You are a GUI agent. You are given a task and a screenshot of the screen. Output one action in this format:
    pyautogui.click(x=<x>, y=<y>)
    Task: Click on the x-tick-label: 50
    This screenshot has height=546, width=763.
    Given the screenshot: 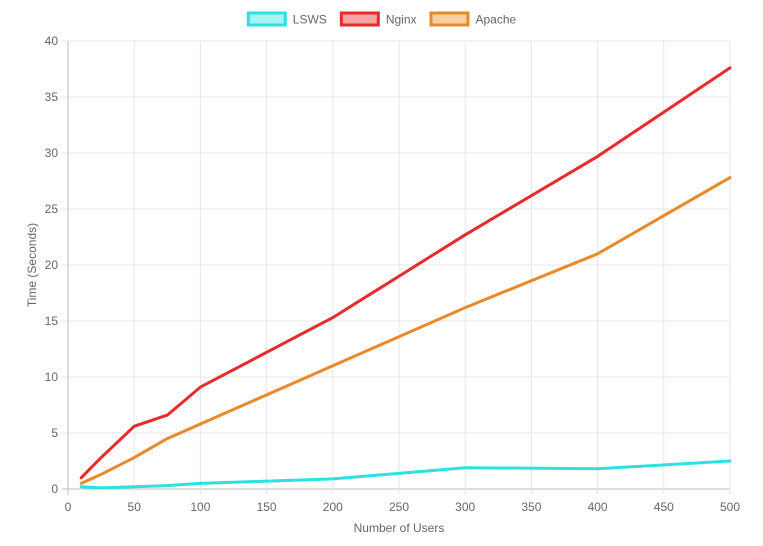 What is the action you would take?
    pyautogui.click(x=135, y=507)
    